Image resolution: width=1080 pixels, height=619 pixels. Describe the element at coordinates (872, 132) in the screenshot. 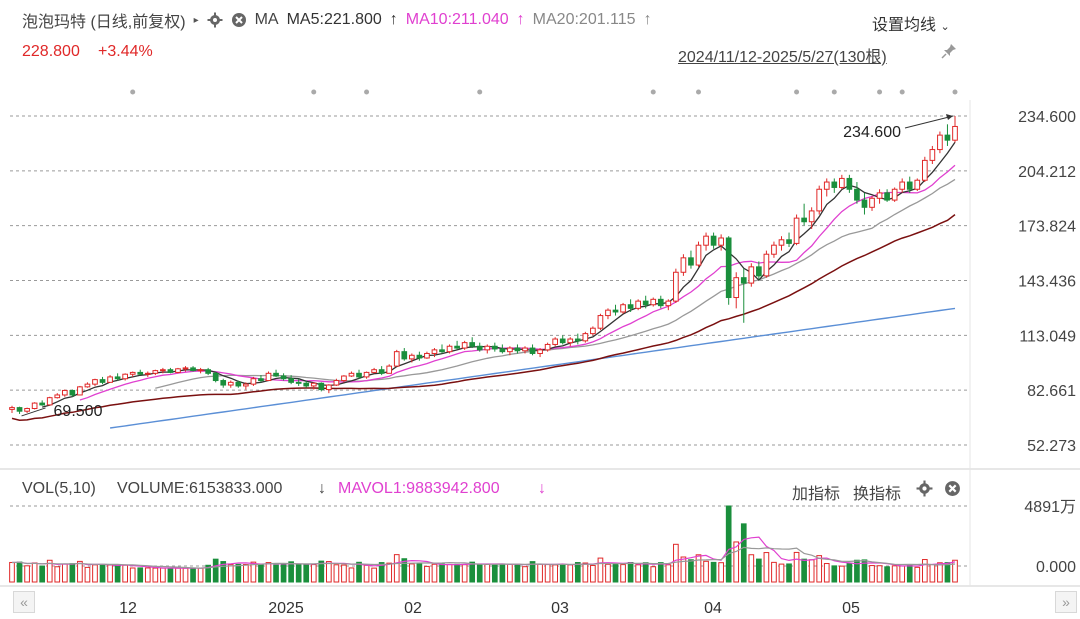

I see `high-price-label: 234.600` at that location.